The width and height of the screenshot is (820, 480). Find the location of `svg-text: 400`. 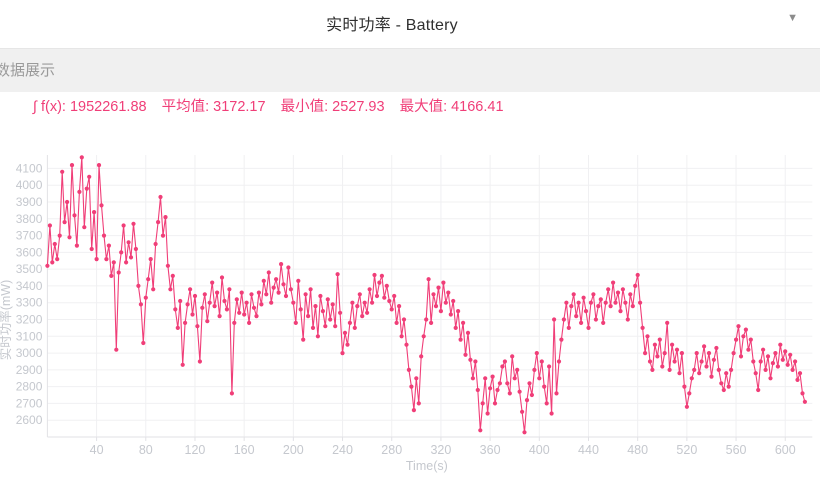

svg-text: 400 is located at coordinates (539, 450).